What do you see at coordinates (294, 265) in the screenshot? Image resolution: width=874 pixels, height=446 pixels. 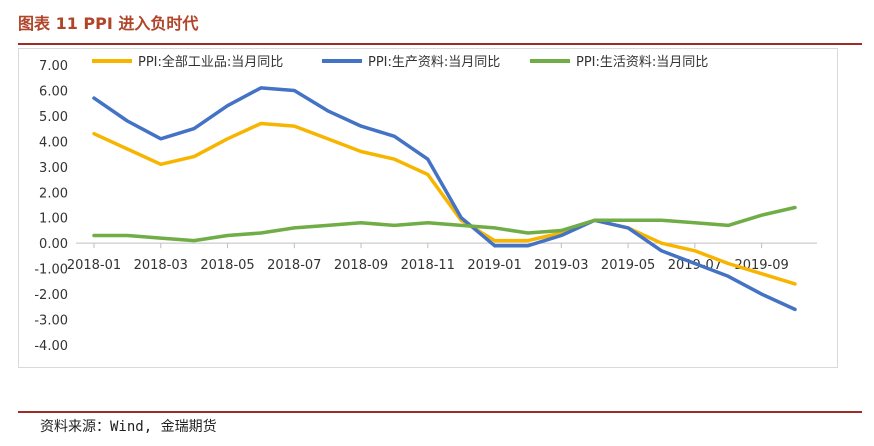 I see `x-tick-label: 2018-07` at bounding box center [294, 265].